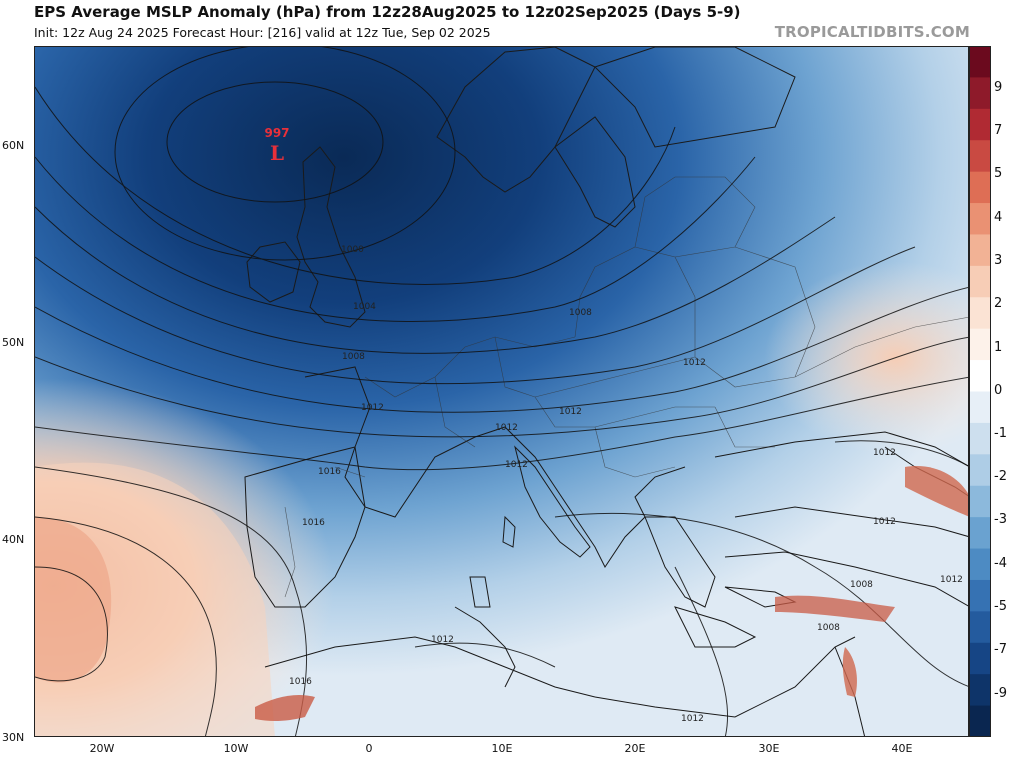 The width and height of the screenshot is (1024, 757). I want to click on low-center-symbol: L, so click(277, 153).